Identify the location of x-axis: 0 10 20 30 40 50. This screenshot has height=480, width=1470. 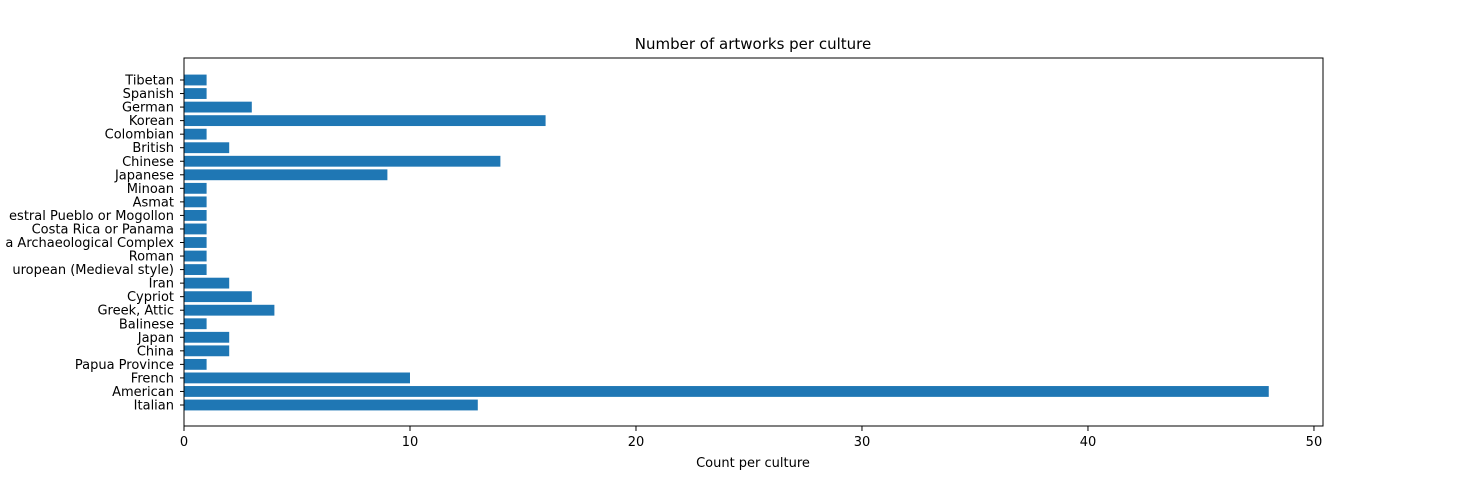
(751, 438).